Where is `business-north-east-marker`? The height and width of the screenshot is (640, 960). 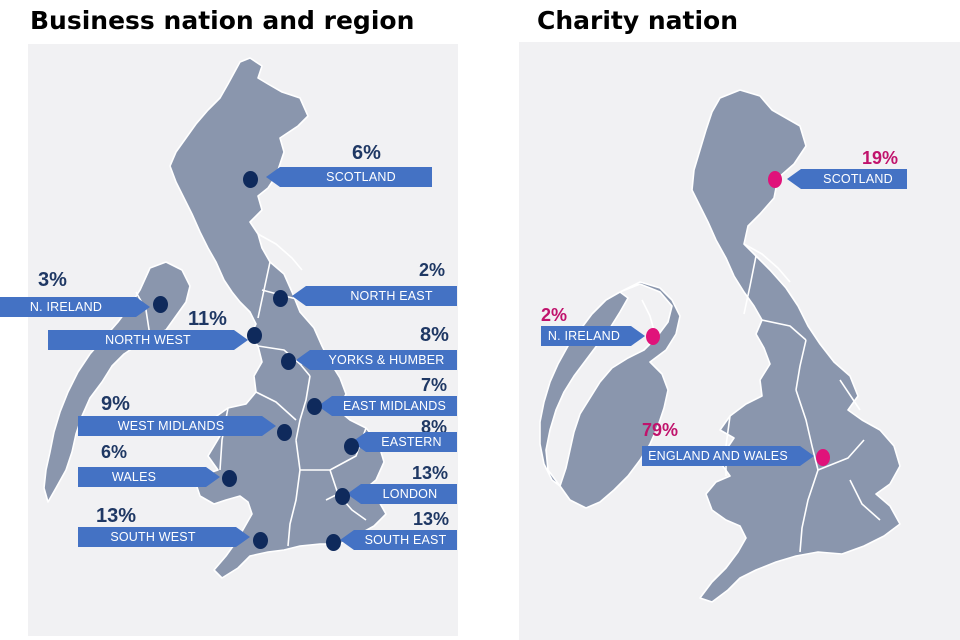
business-north-east-marker is located at coordinates (280, 298).